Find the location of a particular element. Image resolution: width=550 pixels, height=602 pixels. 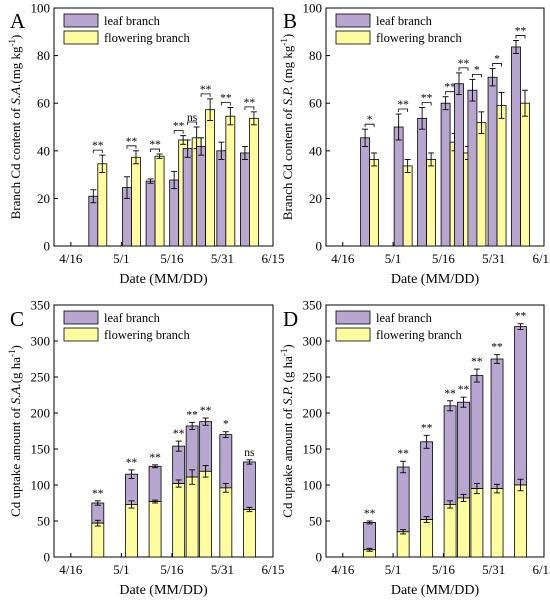

y-label-sup: -1 is located at coordinates (12, 43).